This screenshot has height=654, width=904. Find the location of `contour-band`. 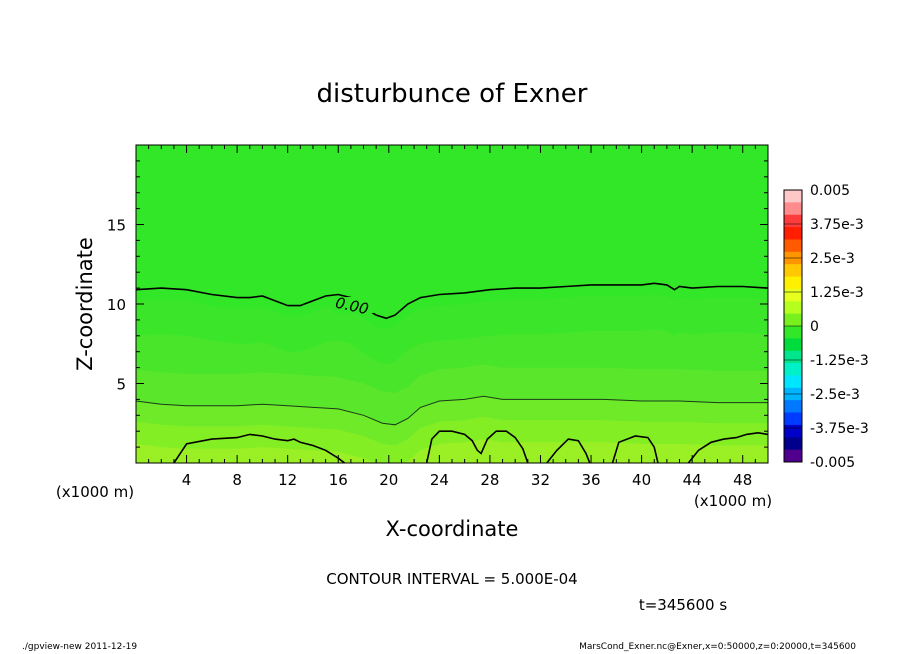

contour-band is located at coordinates (452, 451).